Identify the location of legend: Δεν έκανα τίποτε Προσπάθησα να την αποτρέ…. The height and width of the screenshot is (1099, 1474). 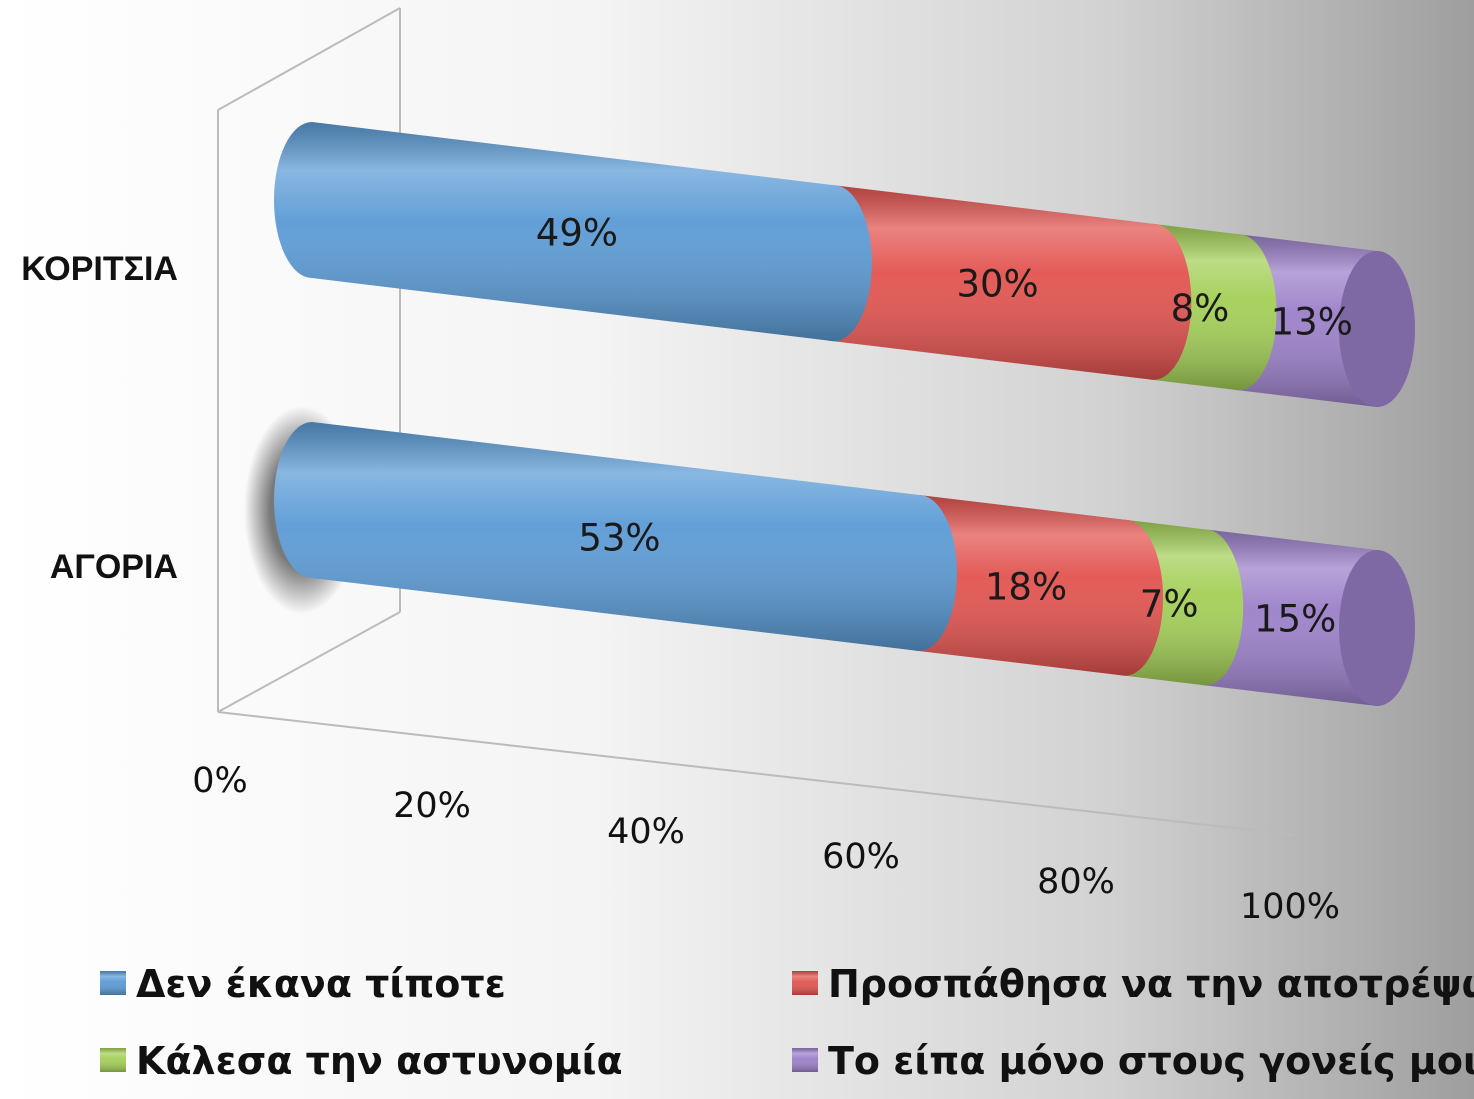
(787, 1022).